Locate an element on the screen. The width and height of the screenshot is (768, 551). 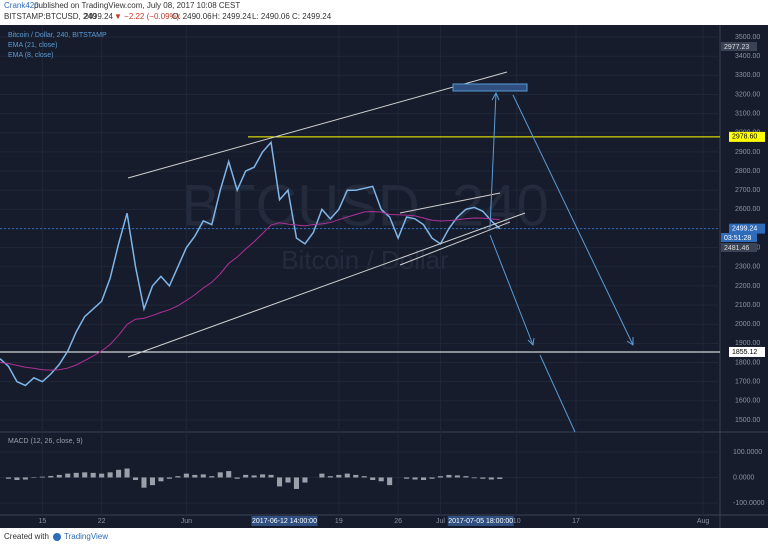
legend-entry: EMA (21, close) is located at coordinates (32, 45).